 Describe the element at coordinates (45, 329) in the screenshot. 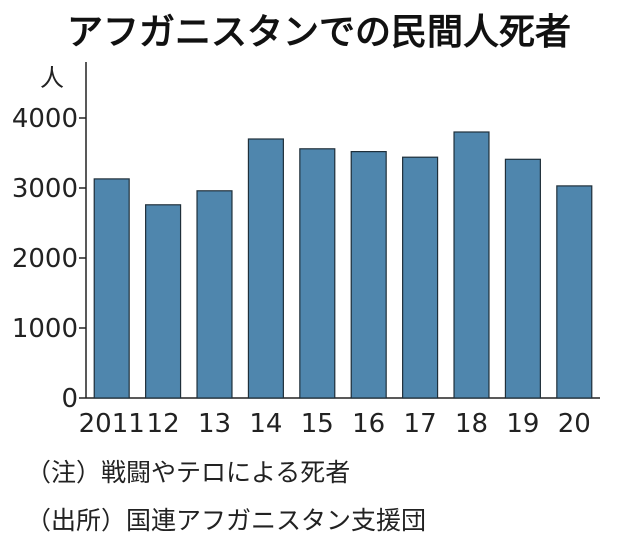

I see `y-tick-label: 1000` at that location.